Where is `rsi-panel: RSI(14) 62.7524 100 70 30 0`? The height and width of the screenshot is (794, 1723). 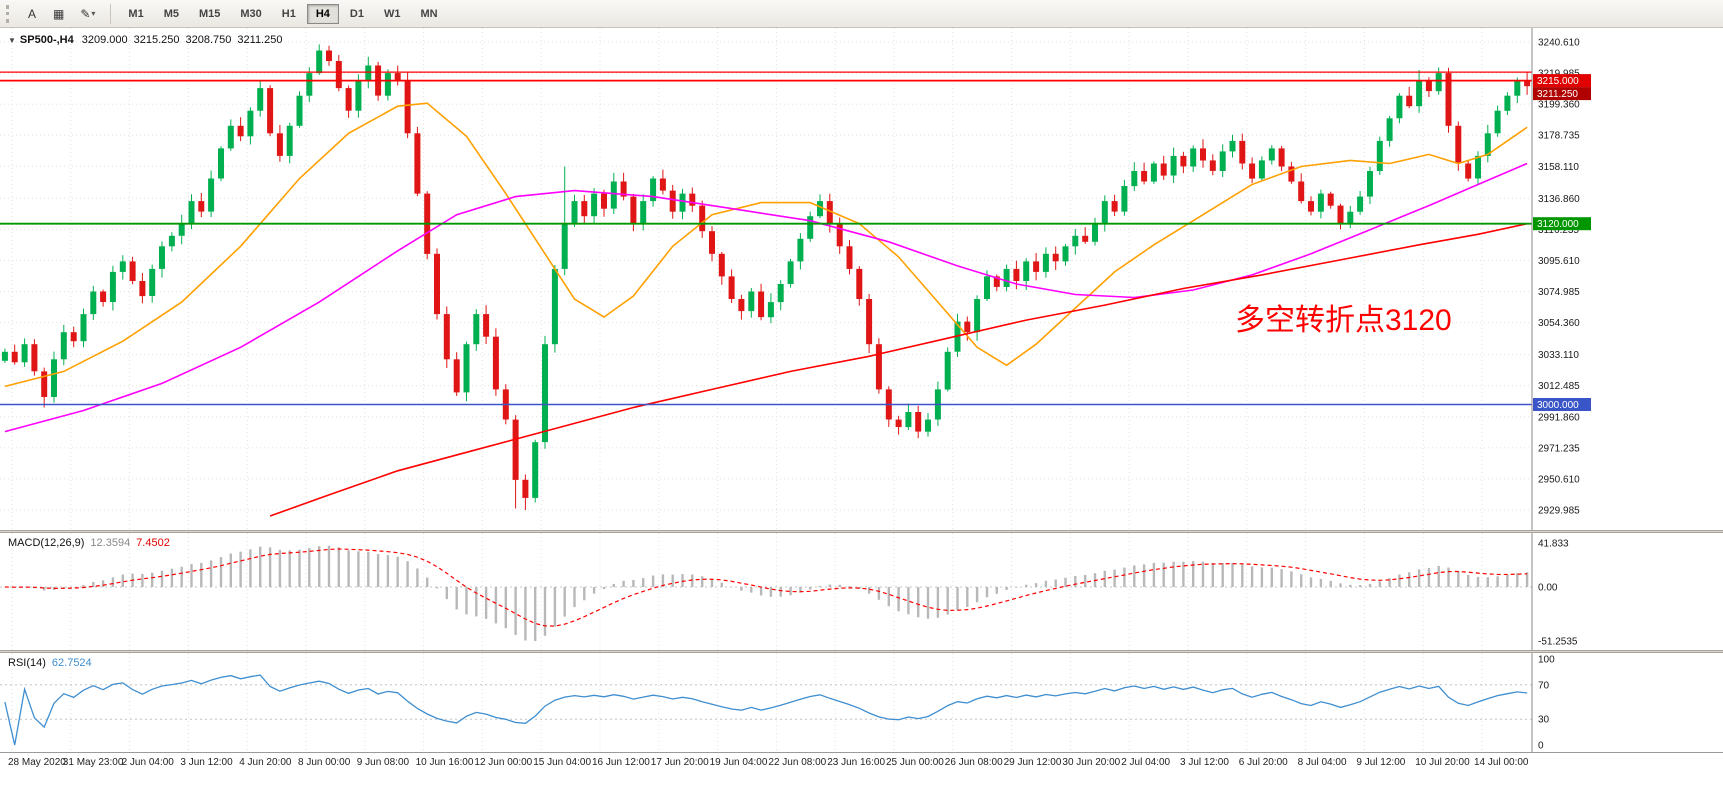
rsi-panel: RSI(14) 62.7524 100 70 30 0 is located at coordinates (861, 702).